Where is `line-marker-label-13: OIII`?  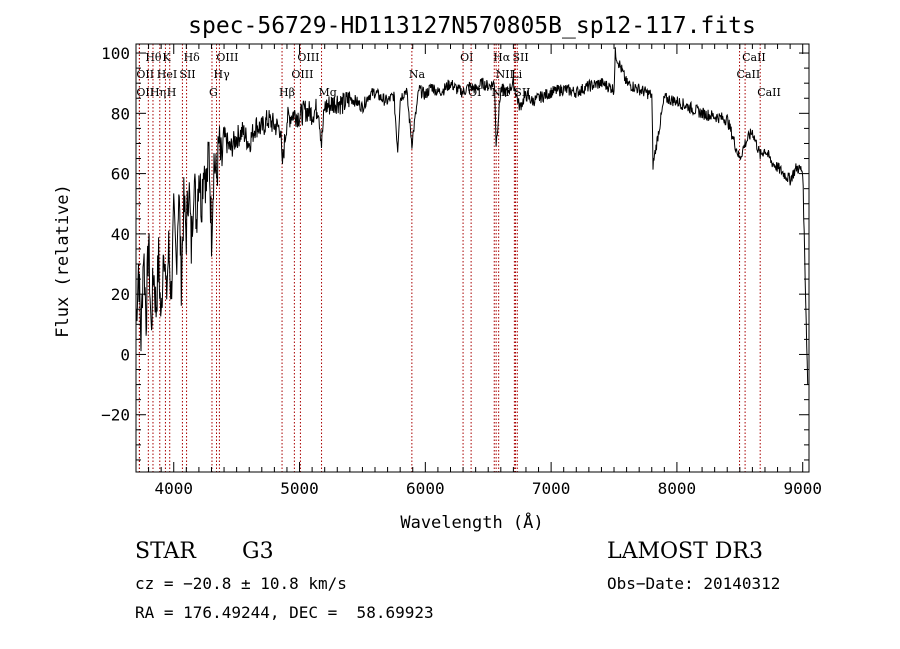 line-marker-label-13: OIII is located at coordinates (302, 74).